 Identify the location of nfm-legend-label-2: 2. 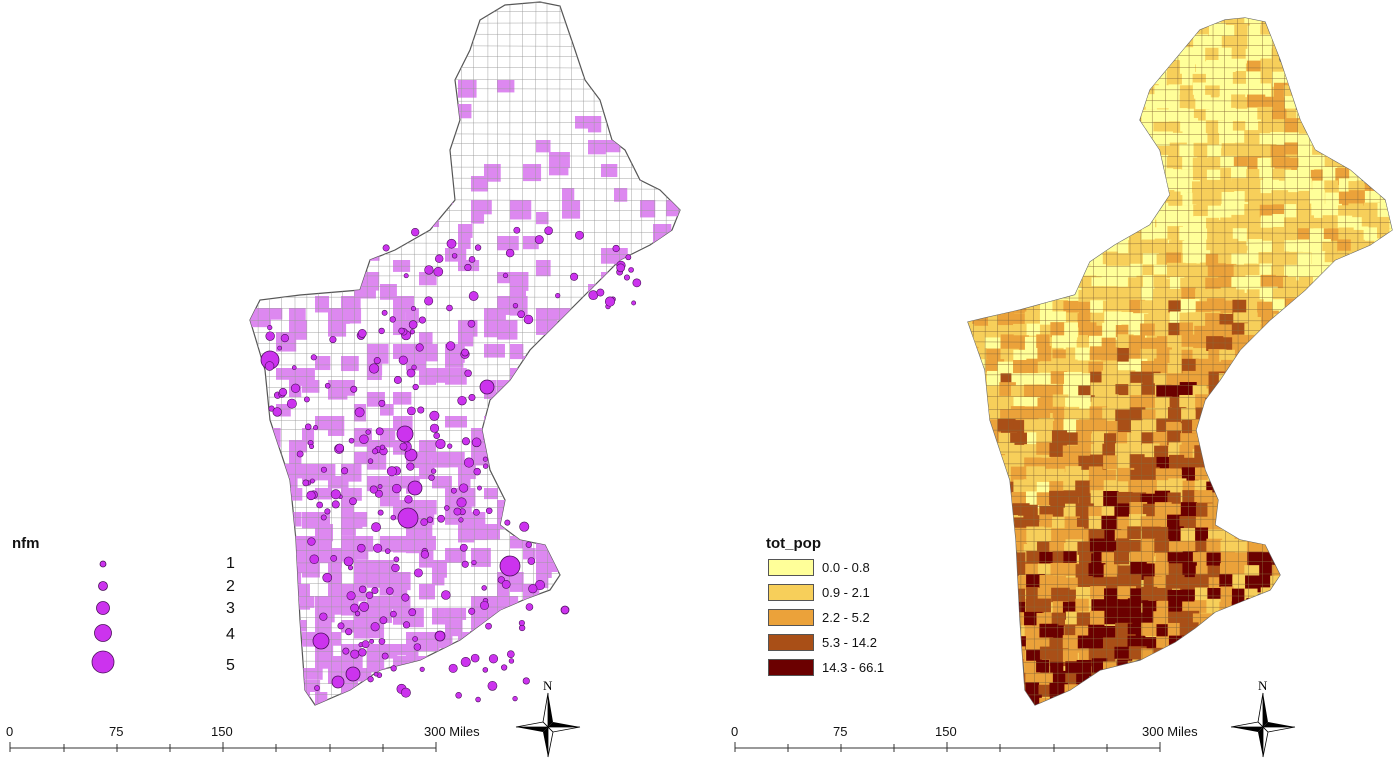
(230, 586).